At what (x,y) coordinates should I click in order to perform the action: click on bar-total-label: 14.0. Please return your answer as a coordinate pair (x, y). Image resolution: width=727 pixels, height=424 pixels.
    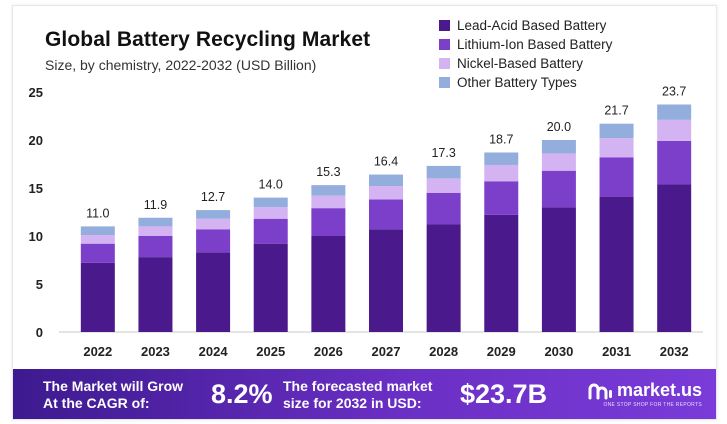
    Looking at the image, I should click on (271, 185).